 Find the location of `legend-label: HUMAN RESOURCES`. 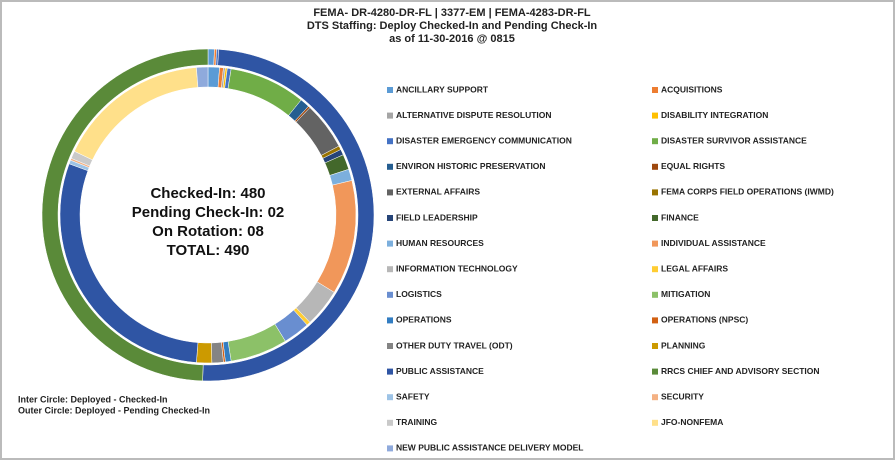

legend-label: HUMAN RESOURCES is located at coordinates (440, 243).